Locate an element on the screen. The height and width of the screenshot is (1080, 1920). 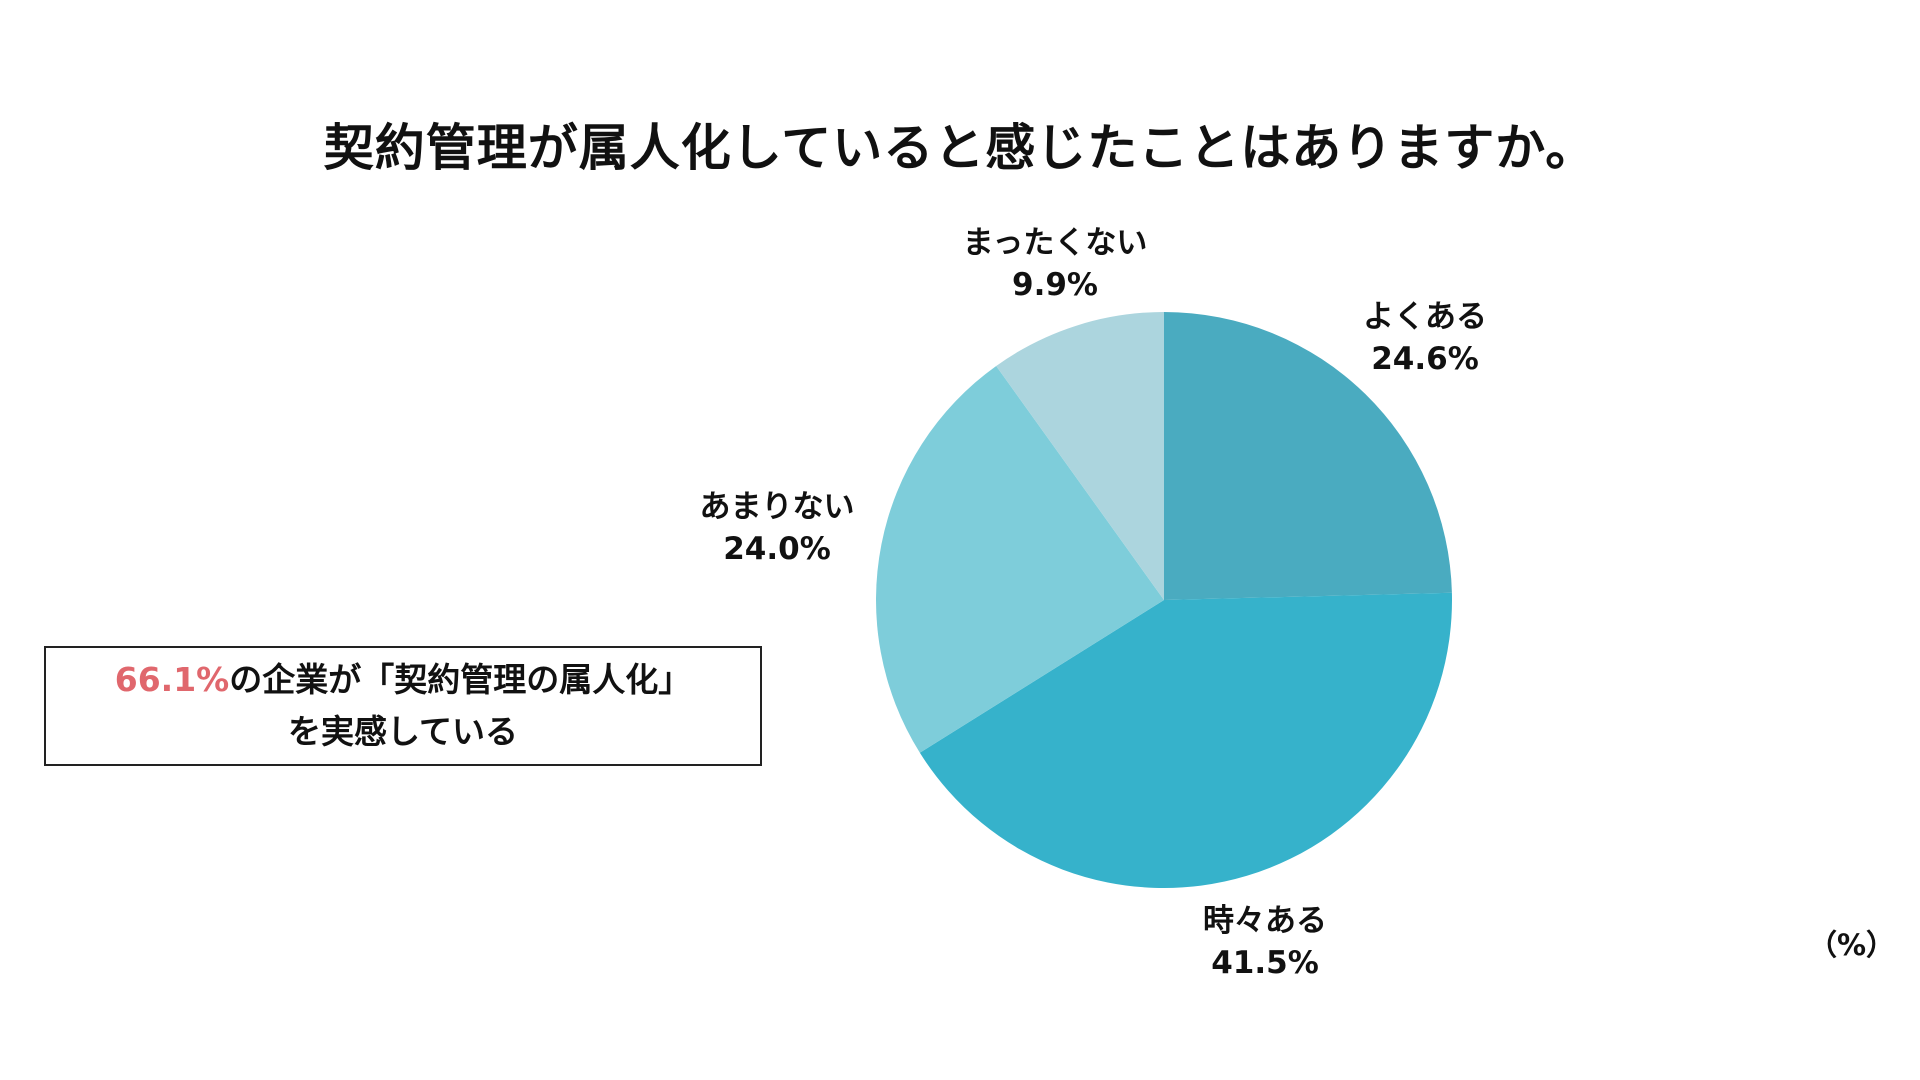
slice-label-amari-nai: あまりない 24.0% is located at coordinates (777, 528).